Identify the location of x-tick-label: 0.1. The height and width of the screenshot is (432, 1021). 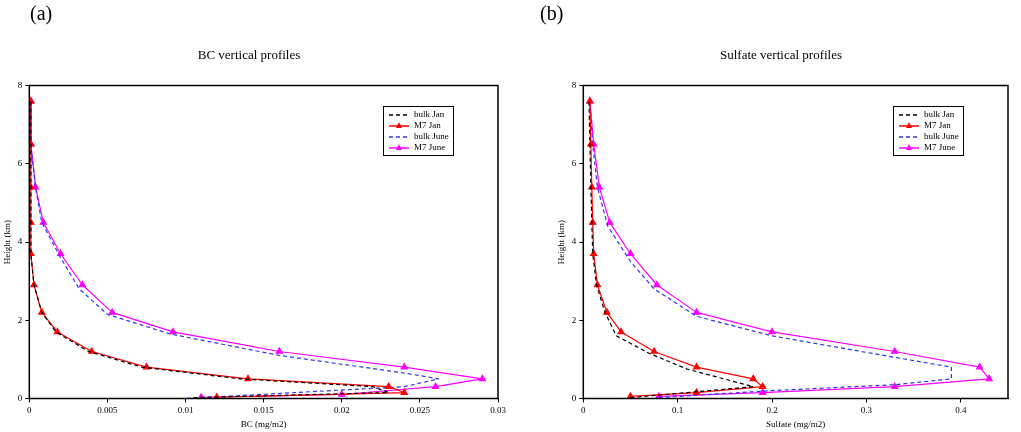
(678, 410).